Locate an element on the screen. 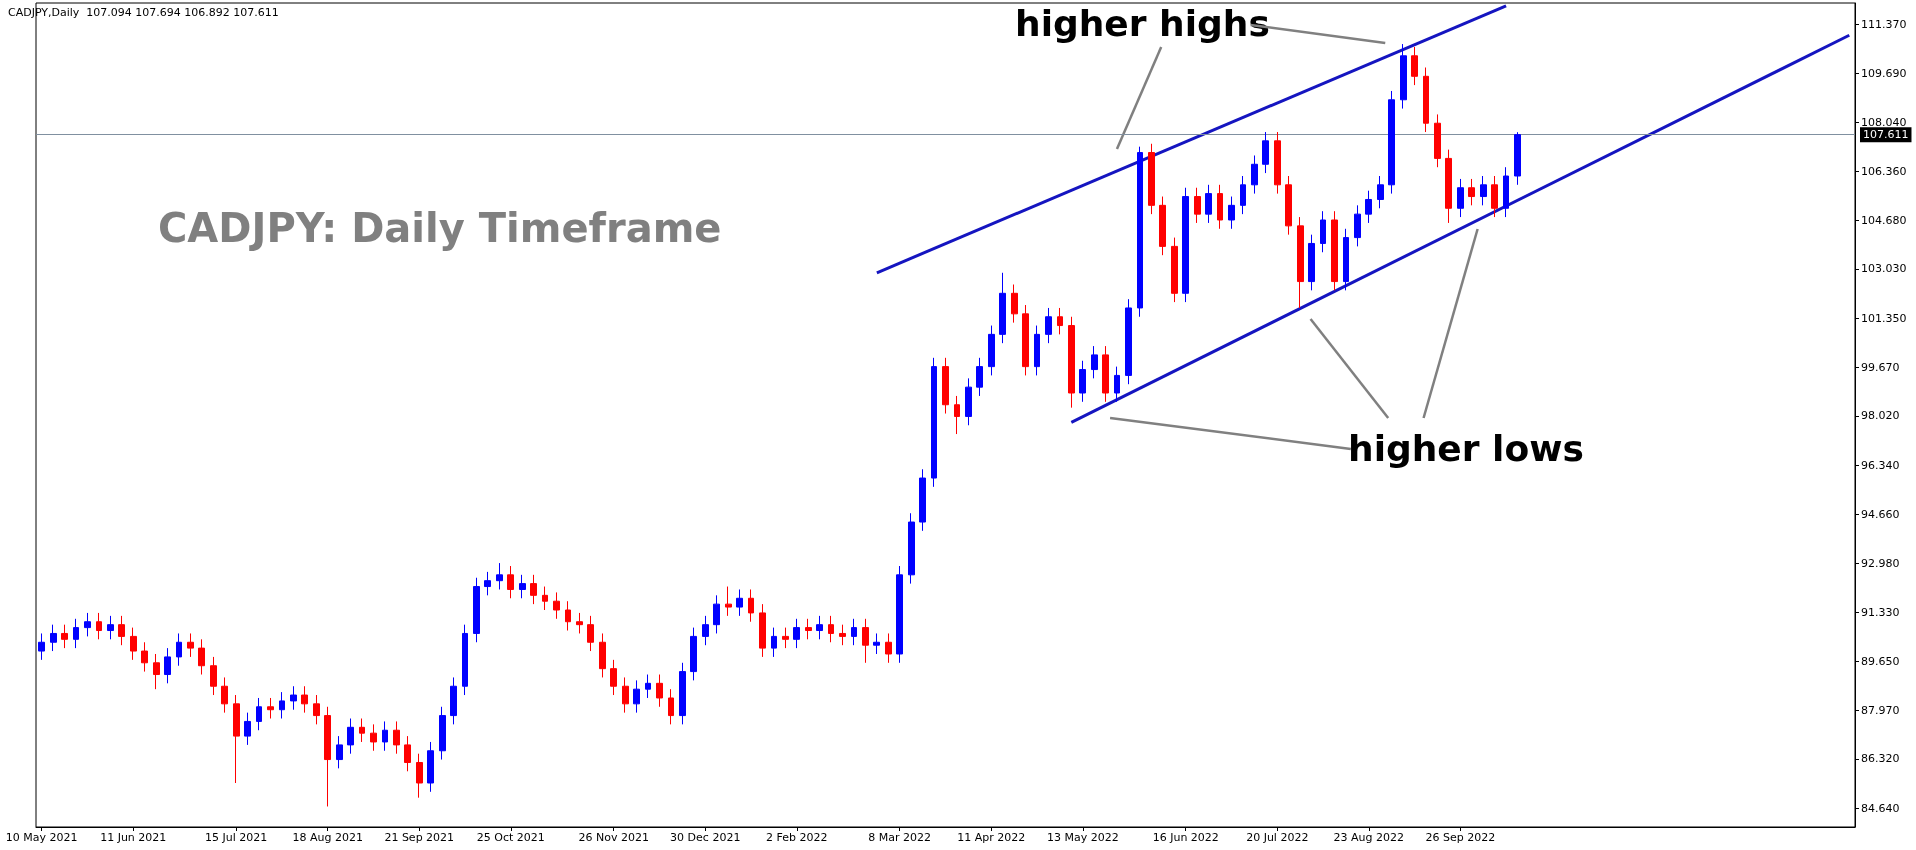 Image resolution: width=1916 pixels, height=850 pixels. y-tick-label: 104.680 is located at coordinates (1884, 221).